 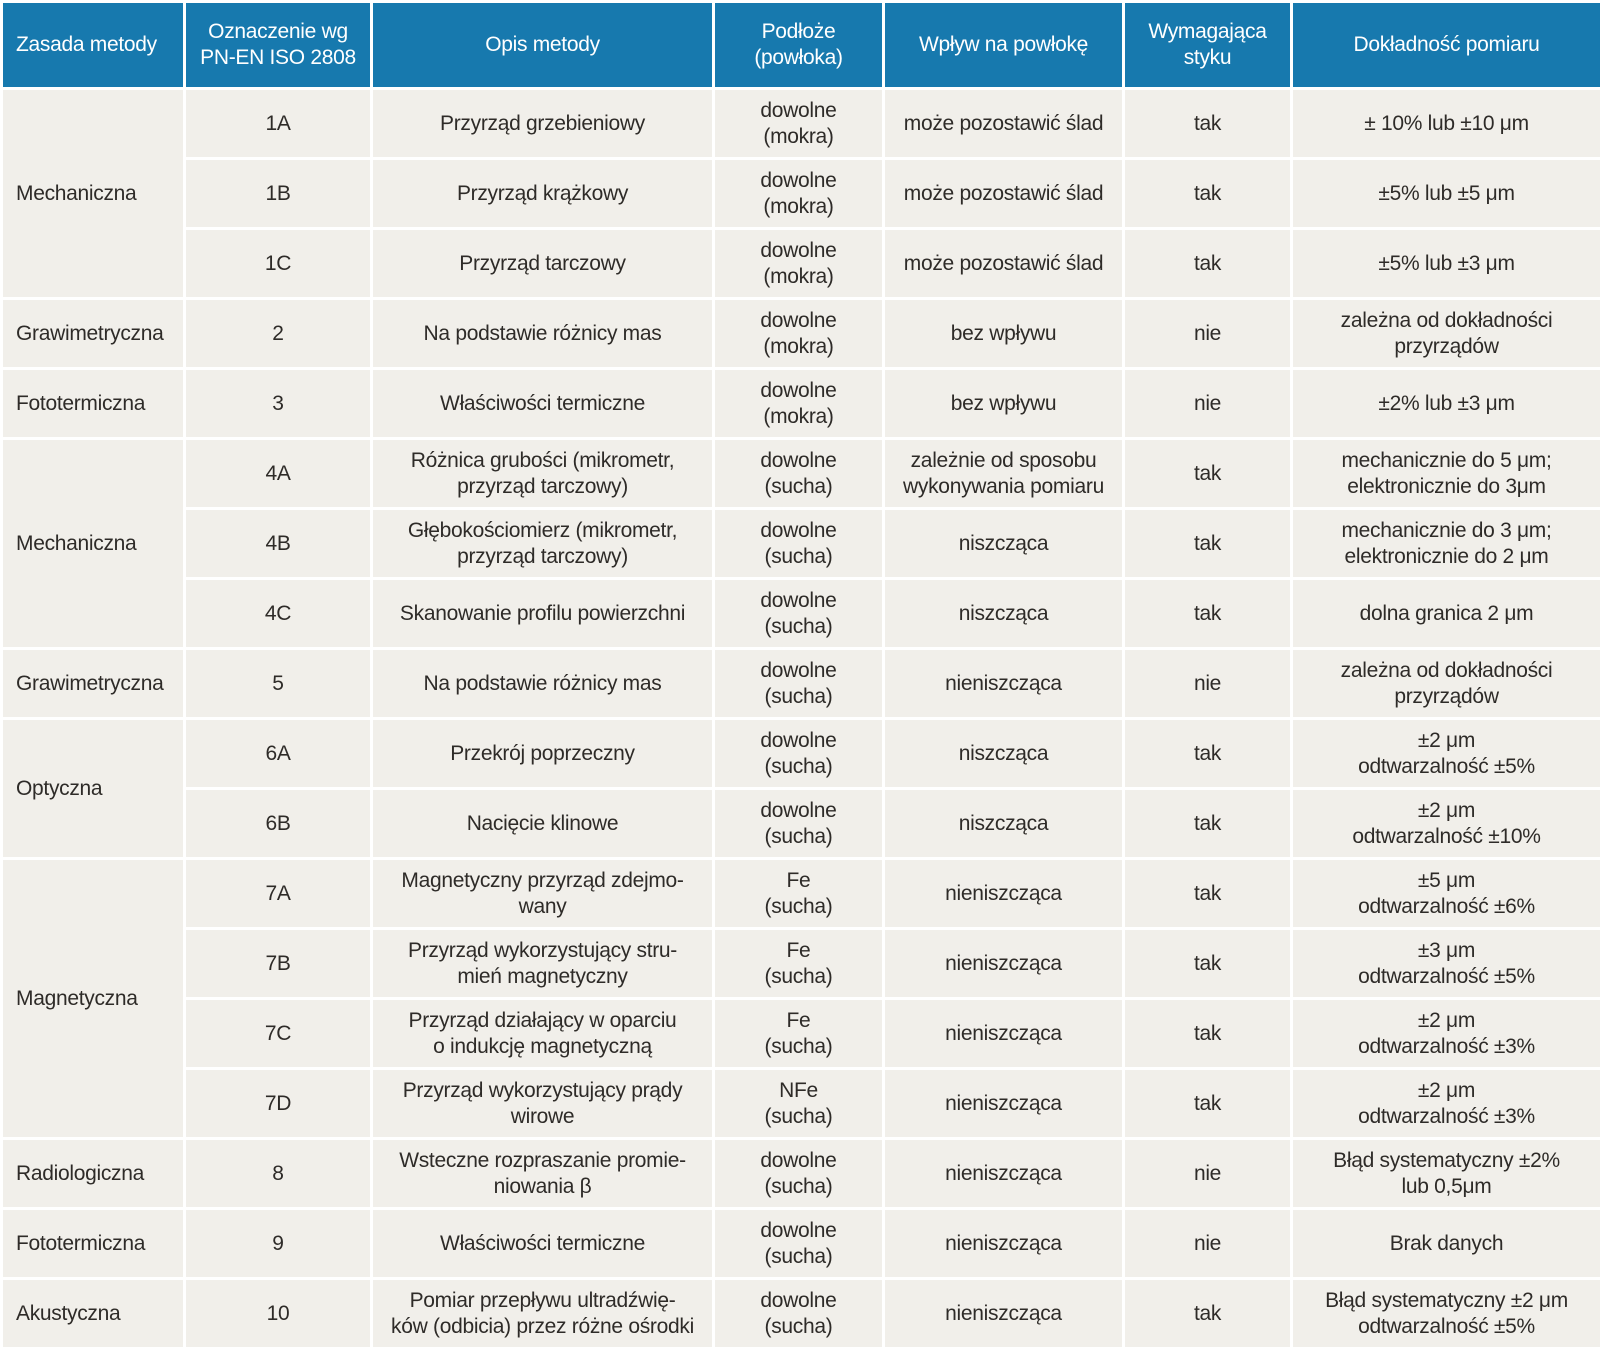 What do you see at coordinates (1446, 1244) in the screenshot?
I see `cell-accuracy: Brak danych` at bounding box center [1446, 1244].